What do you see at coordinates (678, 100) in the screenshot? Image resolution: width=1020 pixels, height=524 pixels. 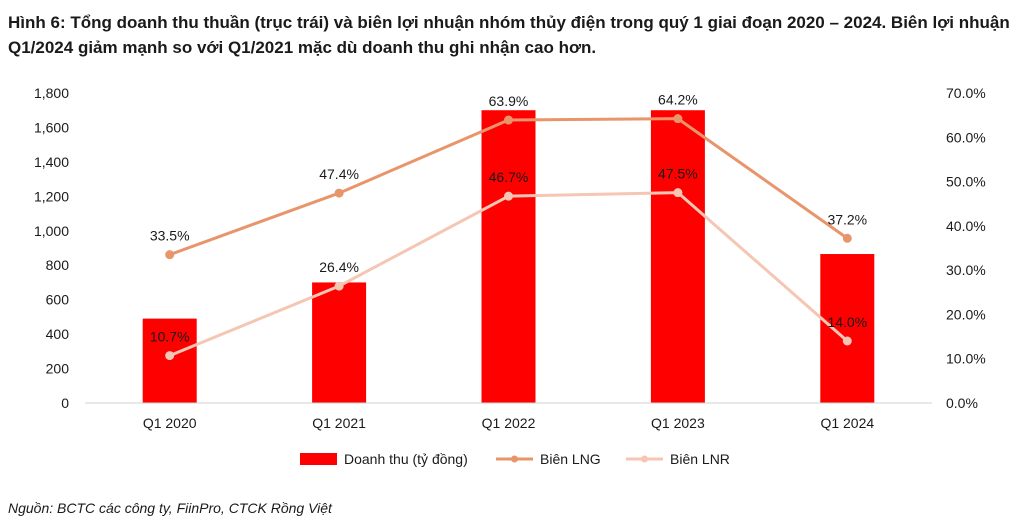 I see `lng-data-label: 64.2%` at bounding box center [678, 100].